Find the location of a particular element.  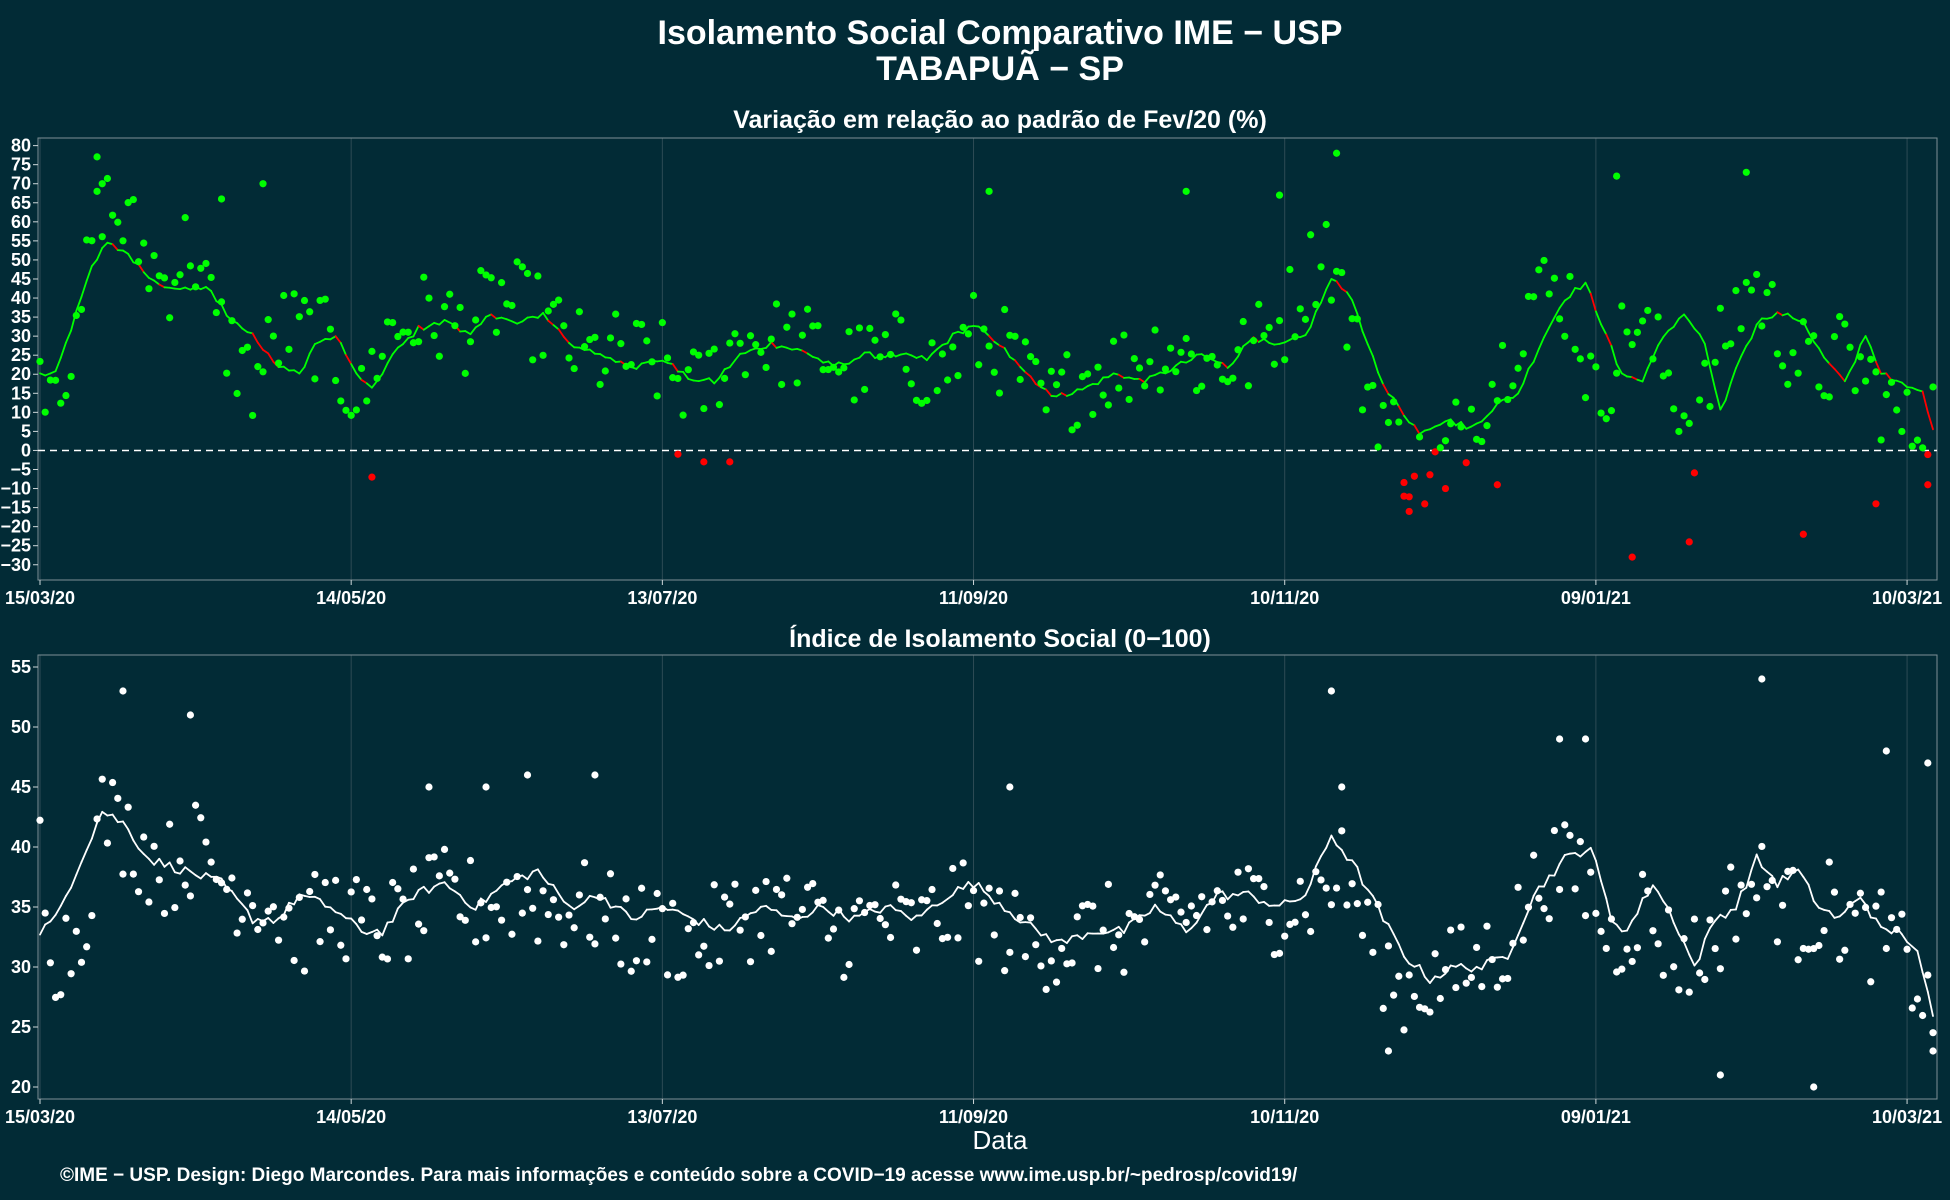

variation-y-tick-label-4: 60 is located at coordinates (21, 222).